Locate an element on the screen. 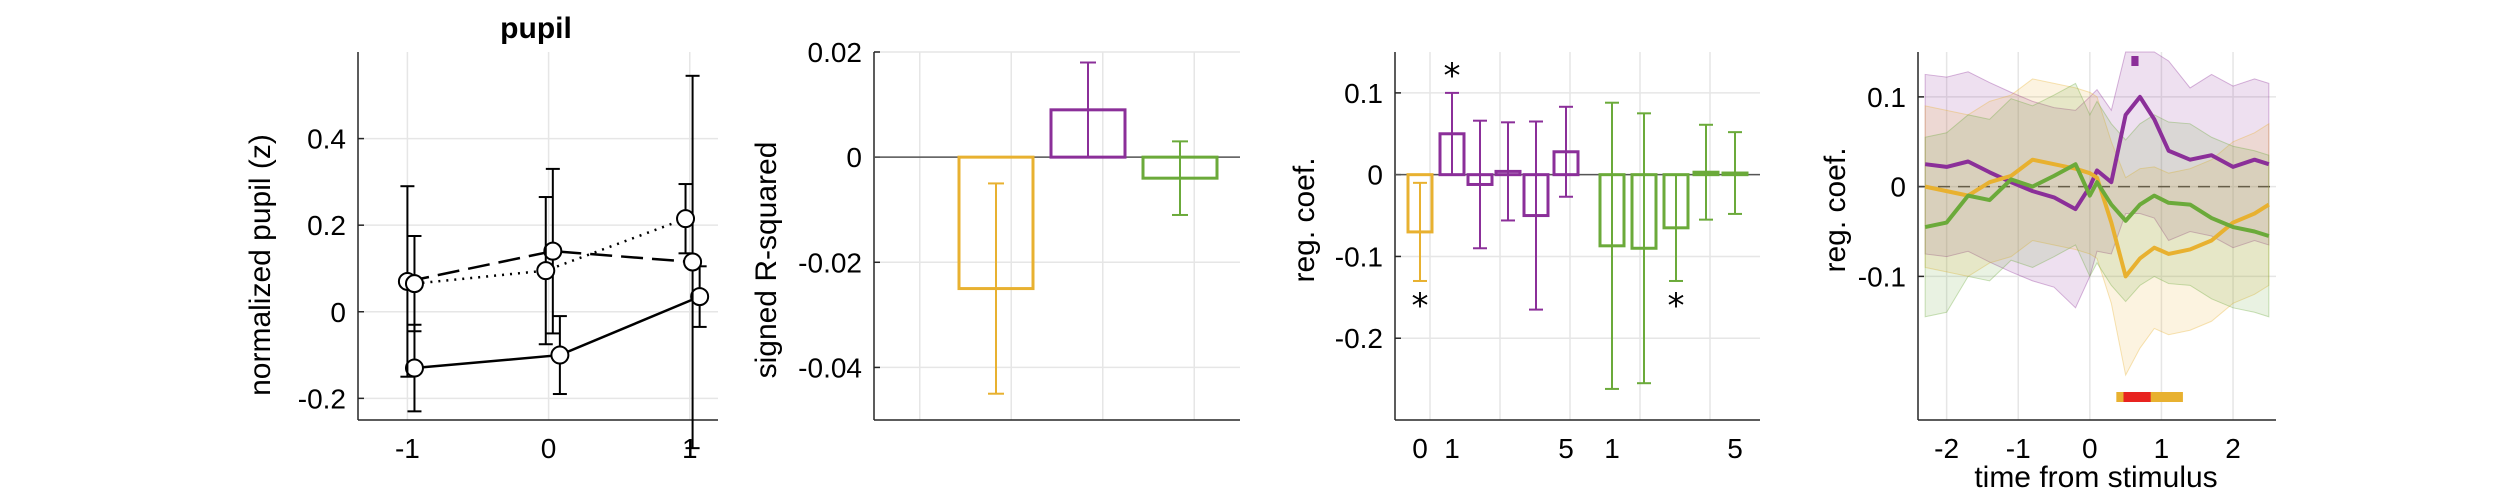 The width and height of the screenshot is (2500, 500). x-tick-label: 2 is located at coordinates (2233, 448).